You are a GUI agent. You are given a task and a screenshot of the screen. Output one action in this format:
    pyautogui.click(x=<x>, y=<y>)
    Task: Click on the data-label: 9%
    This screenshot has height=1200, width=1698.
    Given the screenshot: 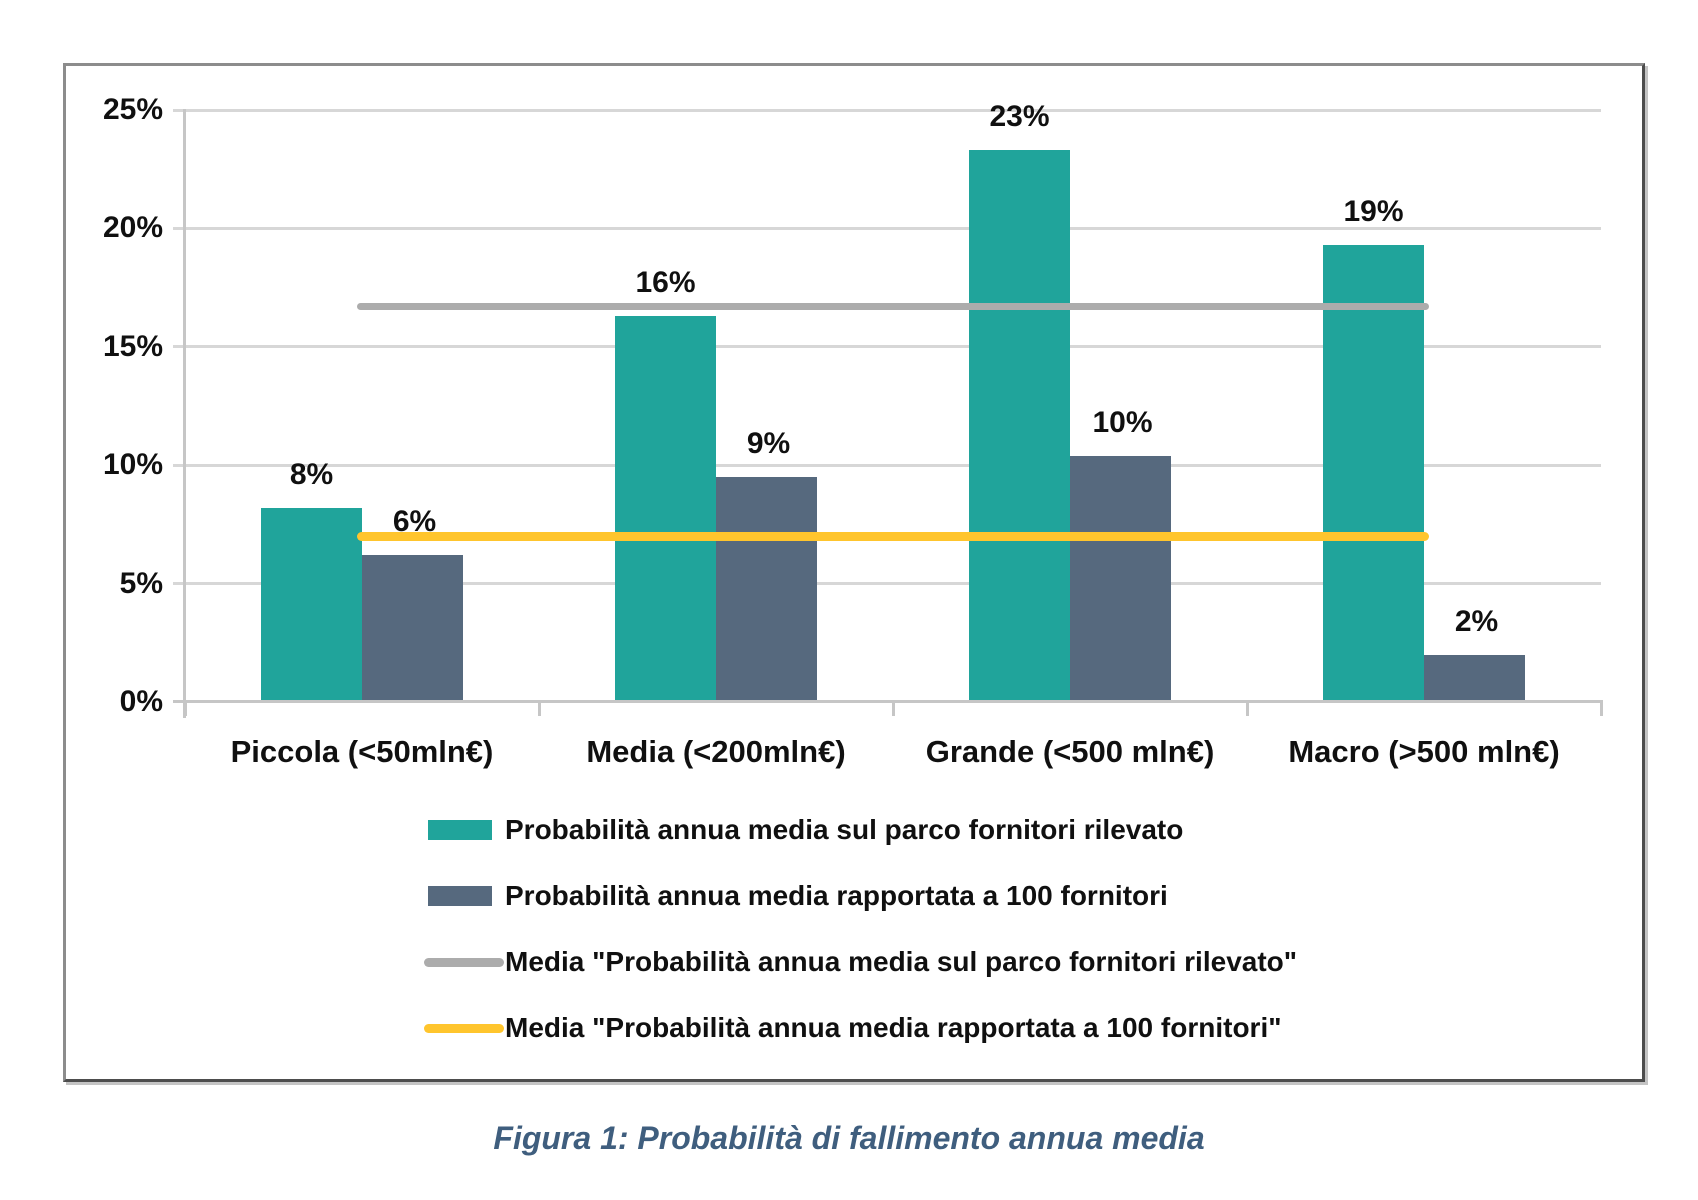 What is the action you would take?
    pyautogui.click(x=768, y=444)
    